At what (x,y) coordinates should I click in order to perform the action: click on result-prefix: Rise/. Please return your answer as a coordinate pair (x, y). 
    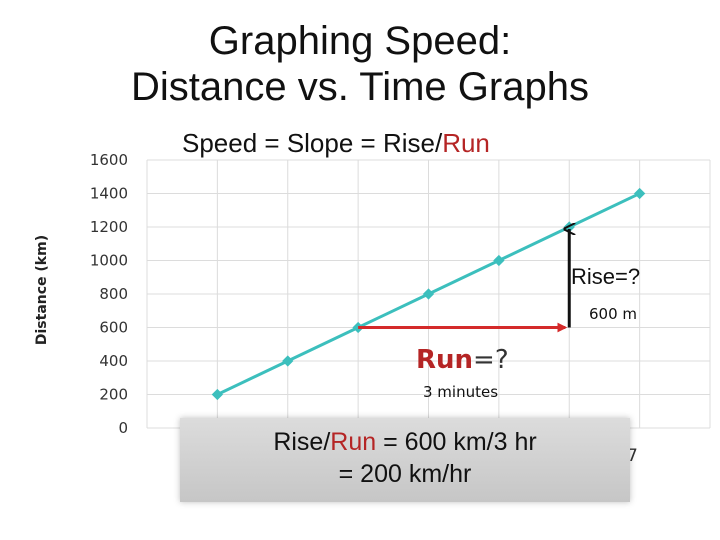
    Looking at the image, I should click on (302, 442).